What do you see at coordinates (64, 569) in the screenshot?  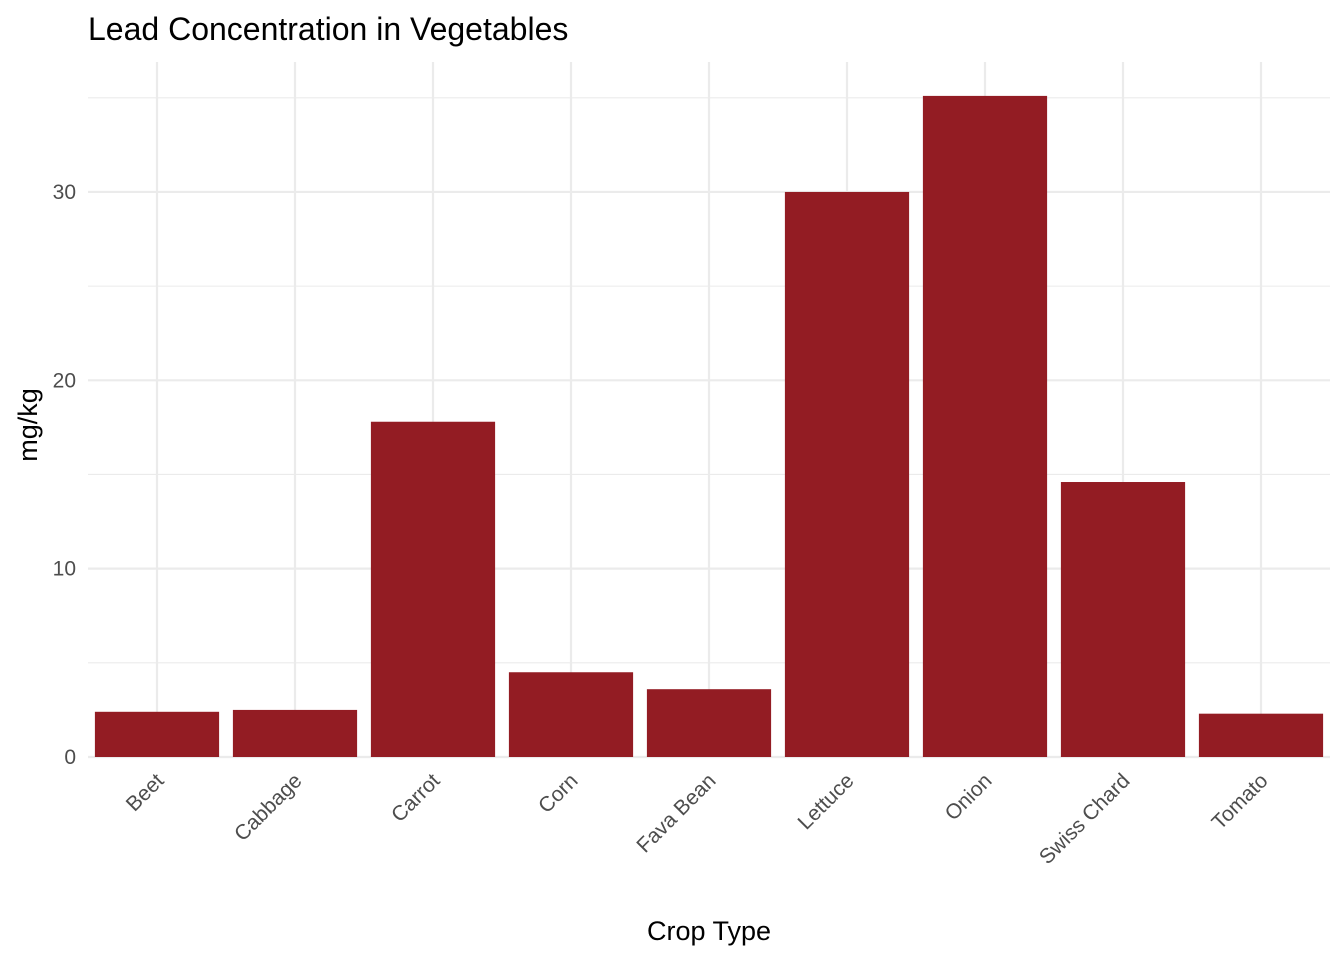 I see `y-tick-label: 10` at bounding box center [64, 569].